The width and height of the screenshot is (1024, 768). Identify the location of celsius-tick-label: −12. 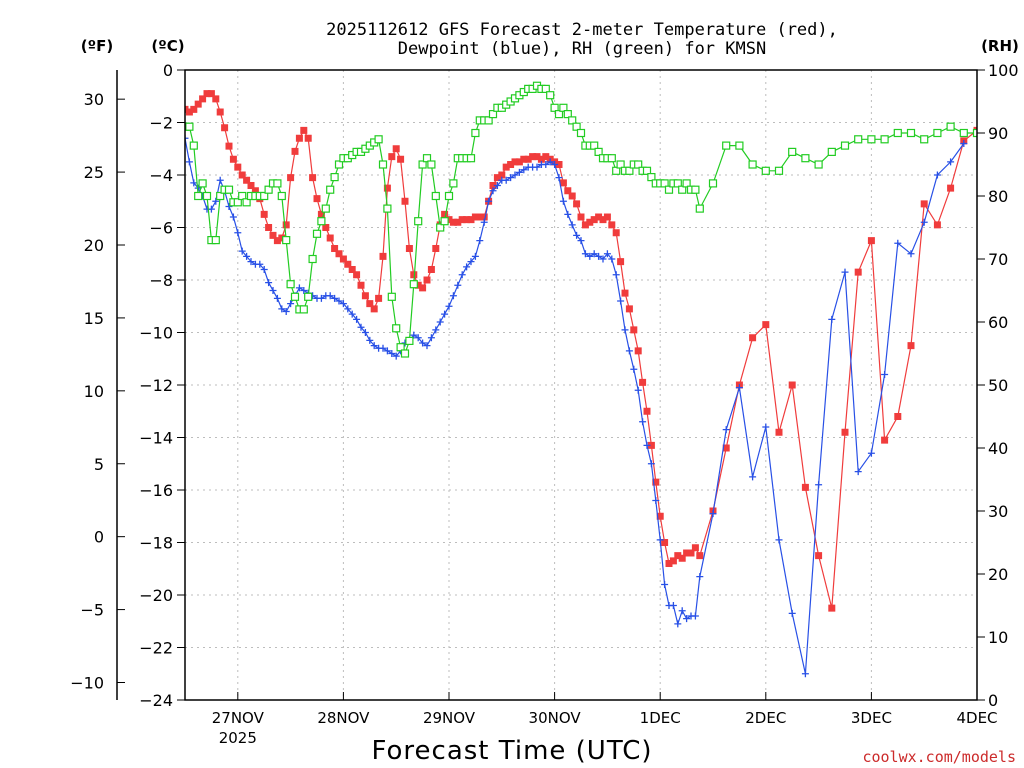
(156, 385).